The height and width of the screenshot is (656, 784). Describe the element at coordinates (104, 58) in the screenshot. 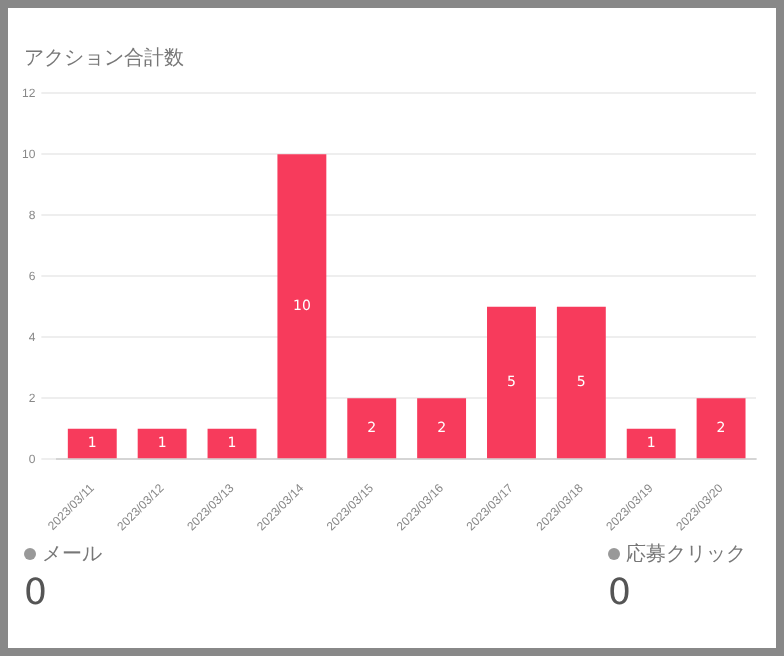

I see `chart-title: アクション合計数` at that location.